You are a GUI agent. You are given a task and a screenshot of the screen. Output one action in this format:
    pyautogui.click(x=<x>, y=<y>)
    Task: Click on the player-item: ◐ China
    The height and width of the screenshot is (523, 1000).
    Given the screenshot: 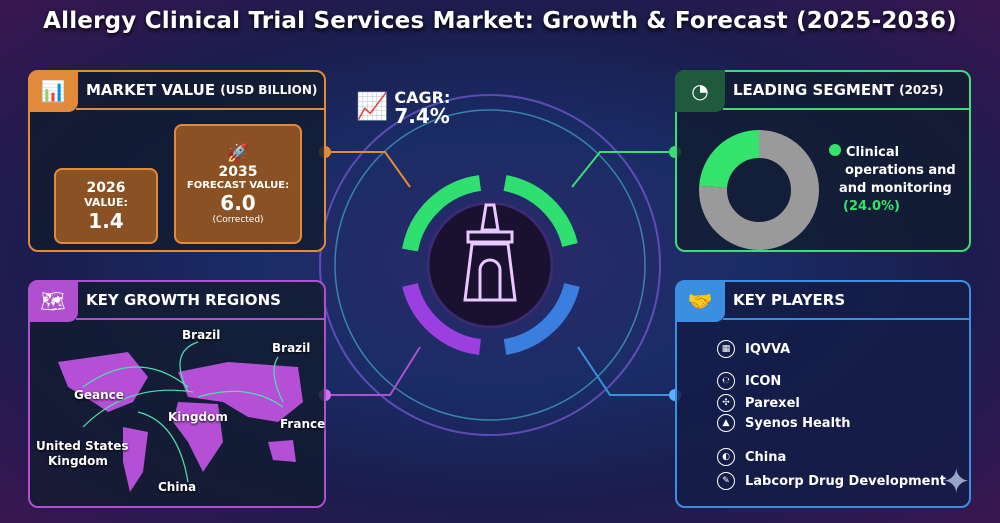 What is the action you would take?
    pyautogui.click(x=751, y=457)
    